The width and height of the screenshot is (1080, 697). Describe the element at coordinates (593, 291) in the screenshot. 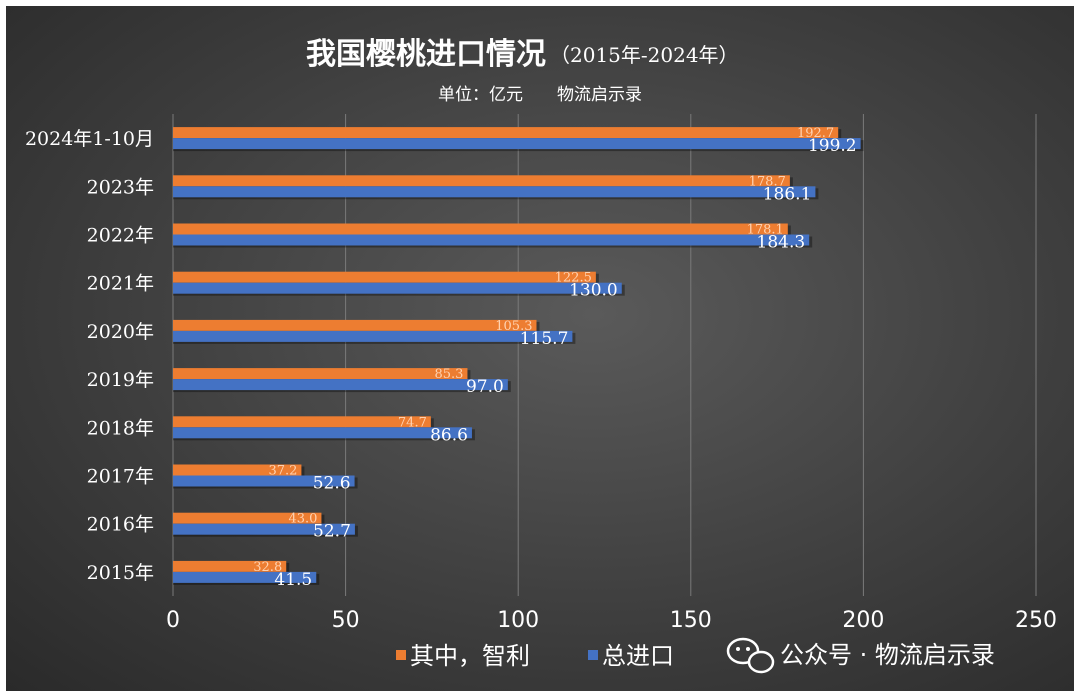

I see `data-label-total: 130.0` at that location.